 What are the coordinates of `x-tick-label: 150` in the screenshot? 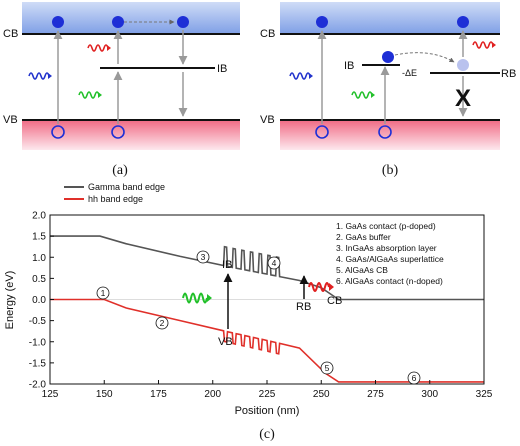 It's located at (104, 394).